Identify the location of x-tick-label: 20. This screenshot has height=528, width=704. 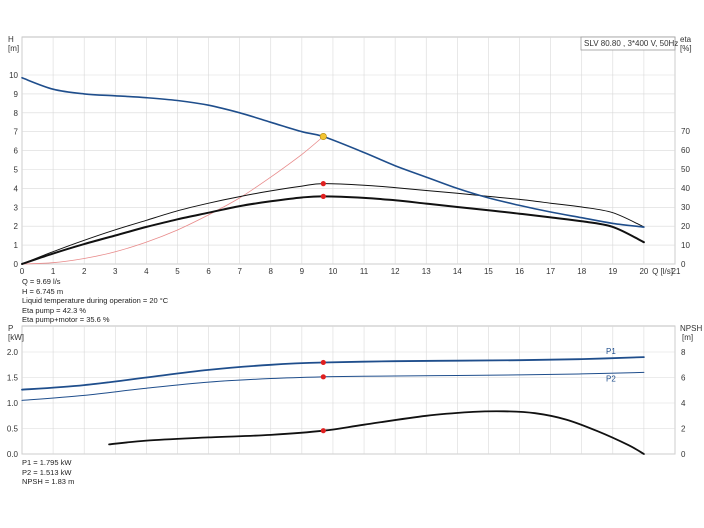
(643, 271).